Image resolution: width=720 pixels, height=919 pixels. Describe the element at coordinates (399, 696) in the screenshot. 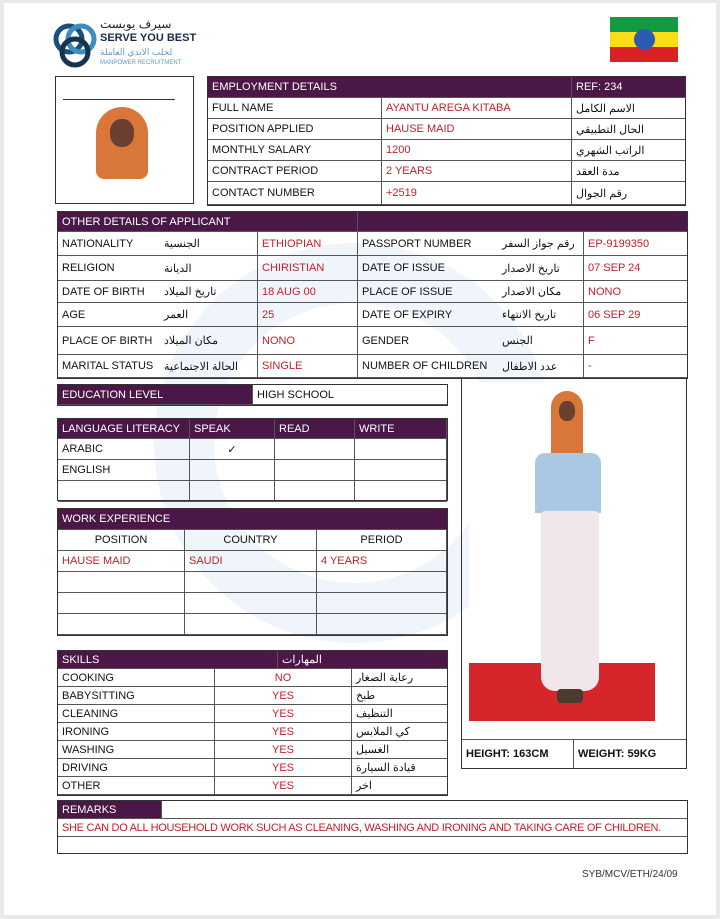

I see `skill-name-arabic: طبخ` at that location.